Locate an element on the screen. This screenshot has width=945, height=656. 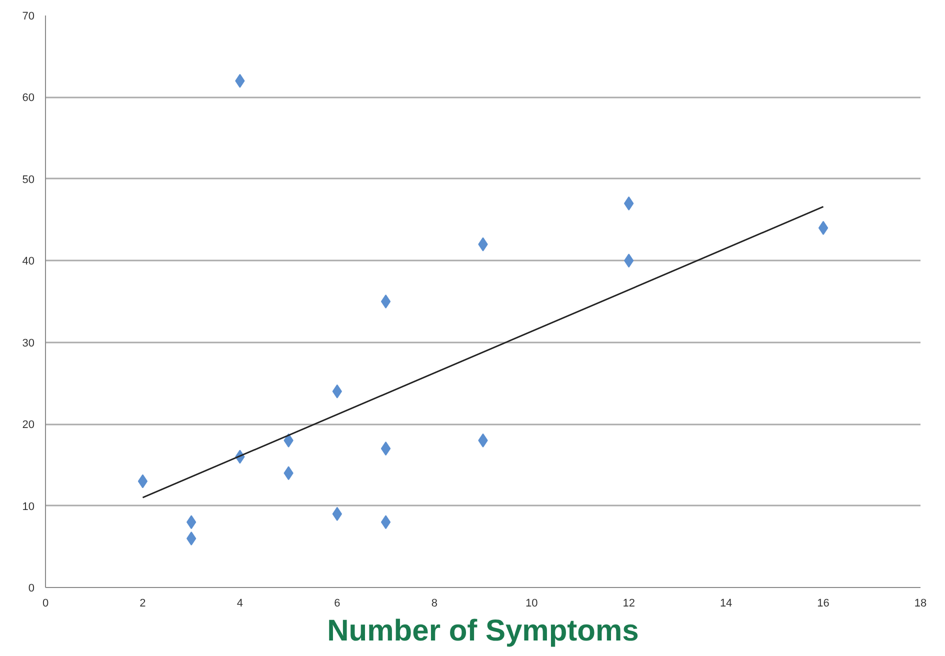
x-tick-label: 12 is located at coordinates (628, 604).